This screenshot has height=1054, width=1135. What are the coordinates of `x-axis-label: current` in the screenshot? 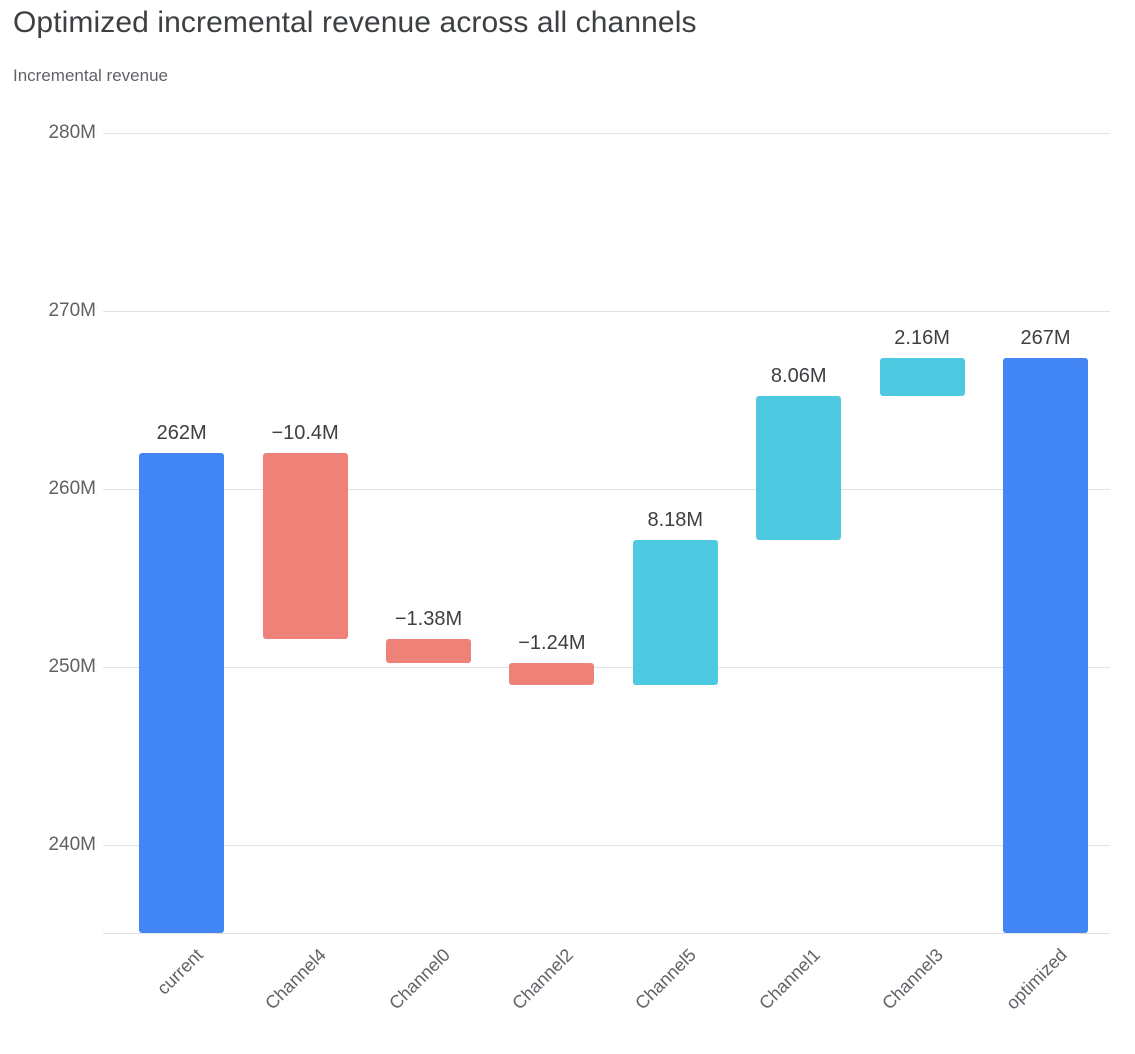 It's located at (179, 971).